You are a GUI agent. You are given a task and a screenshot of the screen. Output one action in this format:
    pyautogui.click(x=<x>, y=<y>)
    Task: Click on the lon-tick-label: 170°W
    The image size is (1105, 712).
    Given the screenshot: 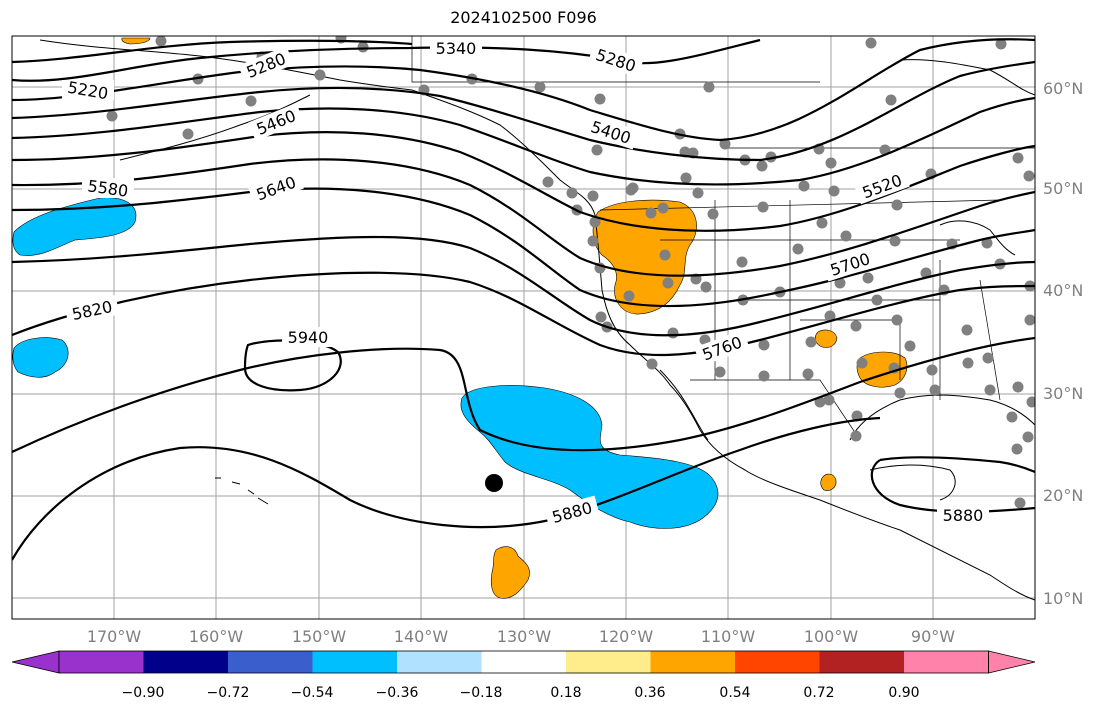 What is the action you would take?
    pyautogui.click(x=114, y=636)
    